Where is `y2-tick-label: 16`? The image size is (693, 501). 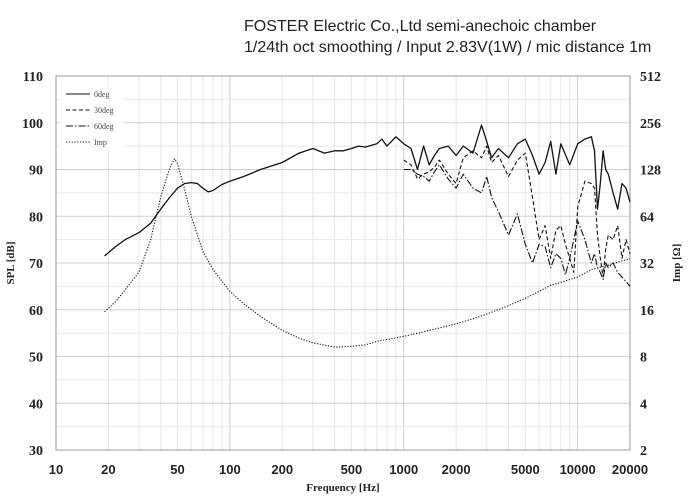 y2-tick-label: 16 is located at coordinates (647, 311).